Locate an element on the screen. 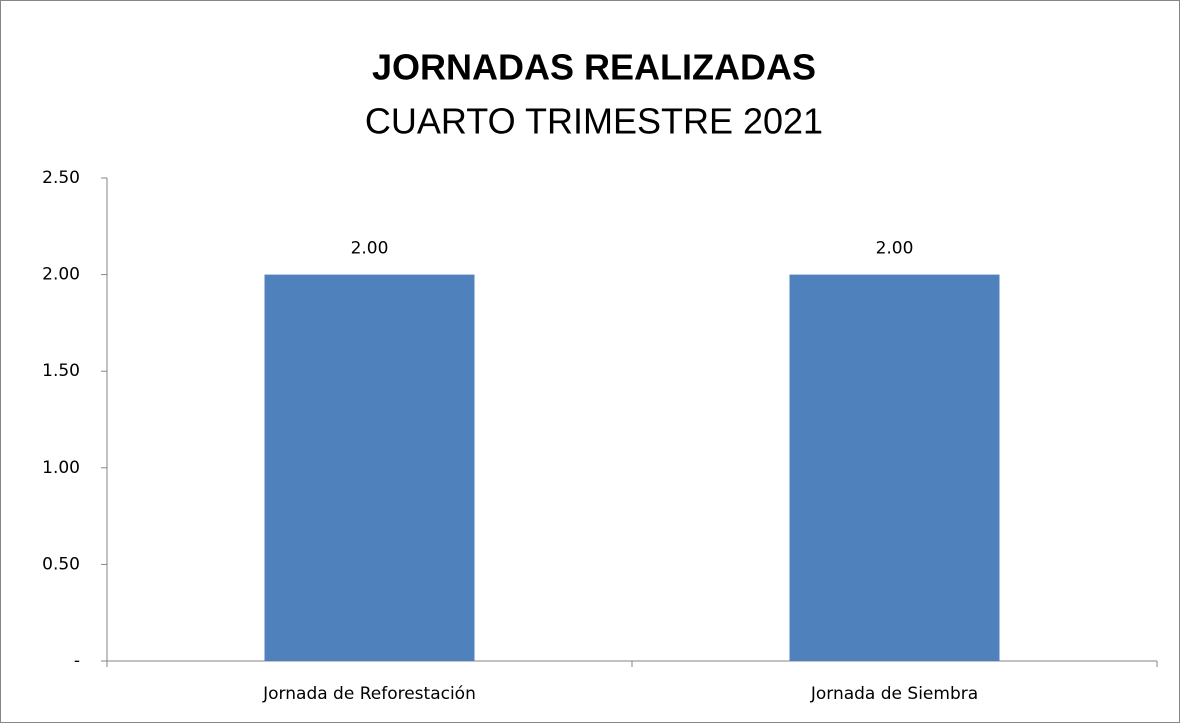 Image resolution: width=1180 pixels, height=723 pixels. chart-subtitle: CUARTO TRIMESTRE 2021 is located at coordinates (594, 121).